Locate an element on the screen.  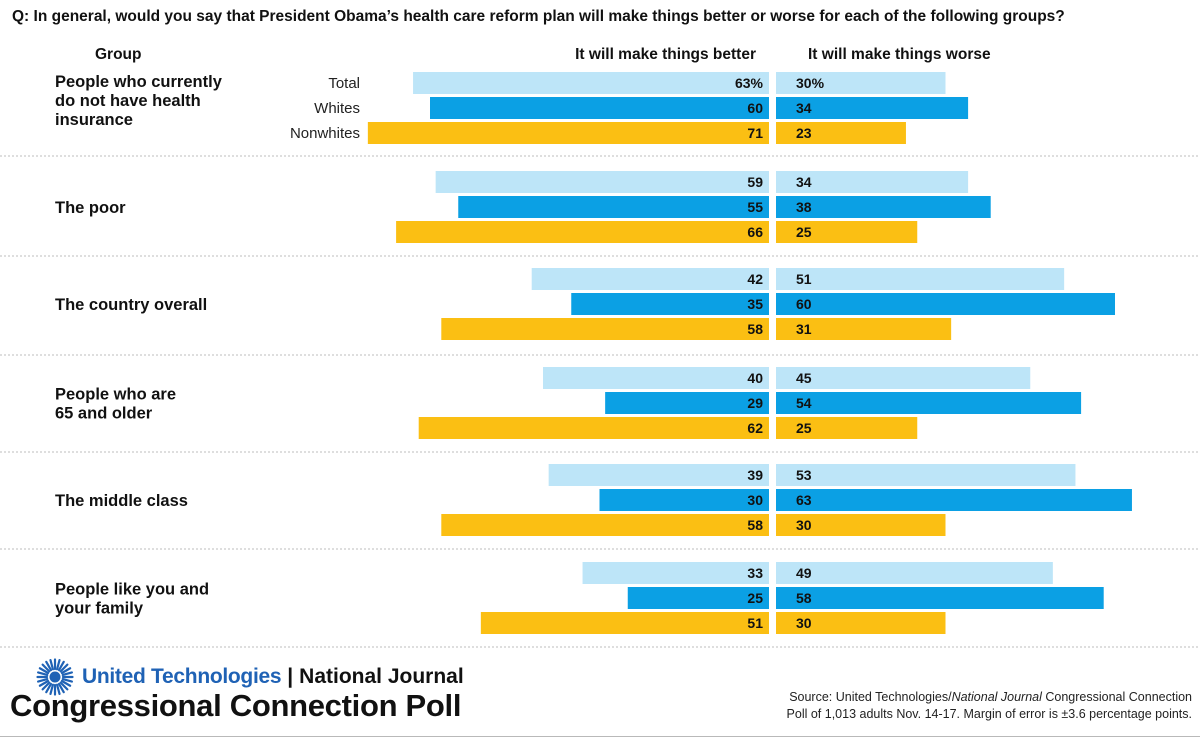
group-label-line: People who currently is located at coordinates (139, 82).